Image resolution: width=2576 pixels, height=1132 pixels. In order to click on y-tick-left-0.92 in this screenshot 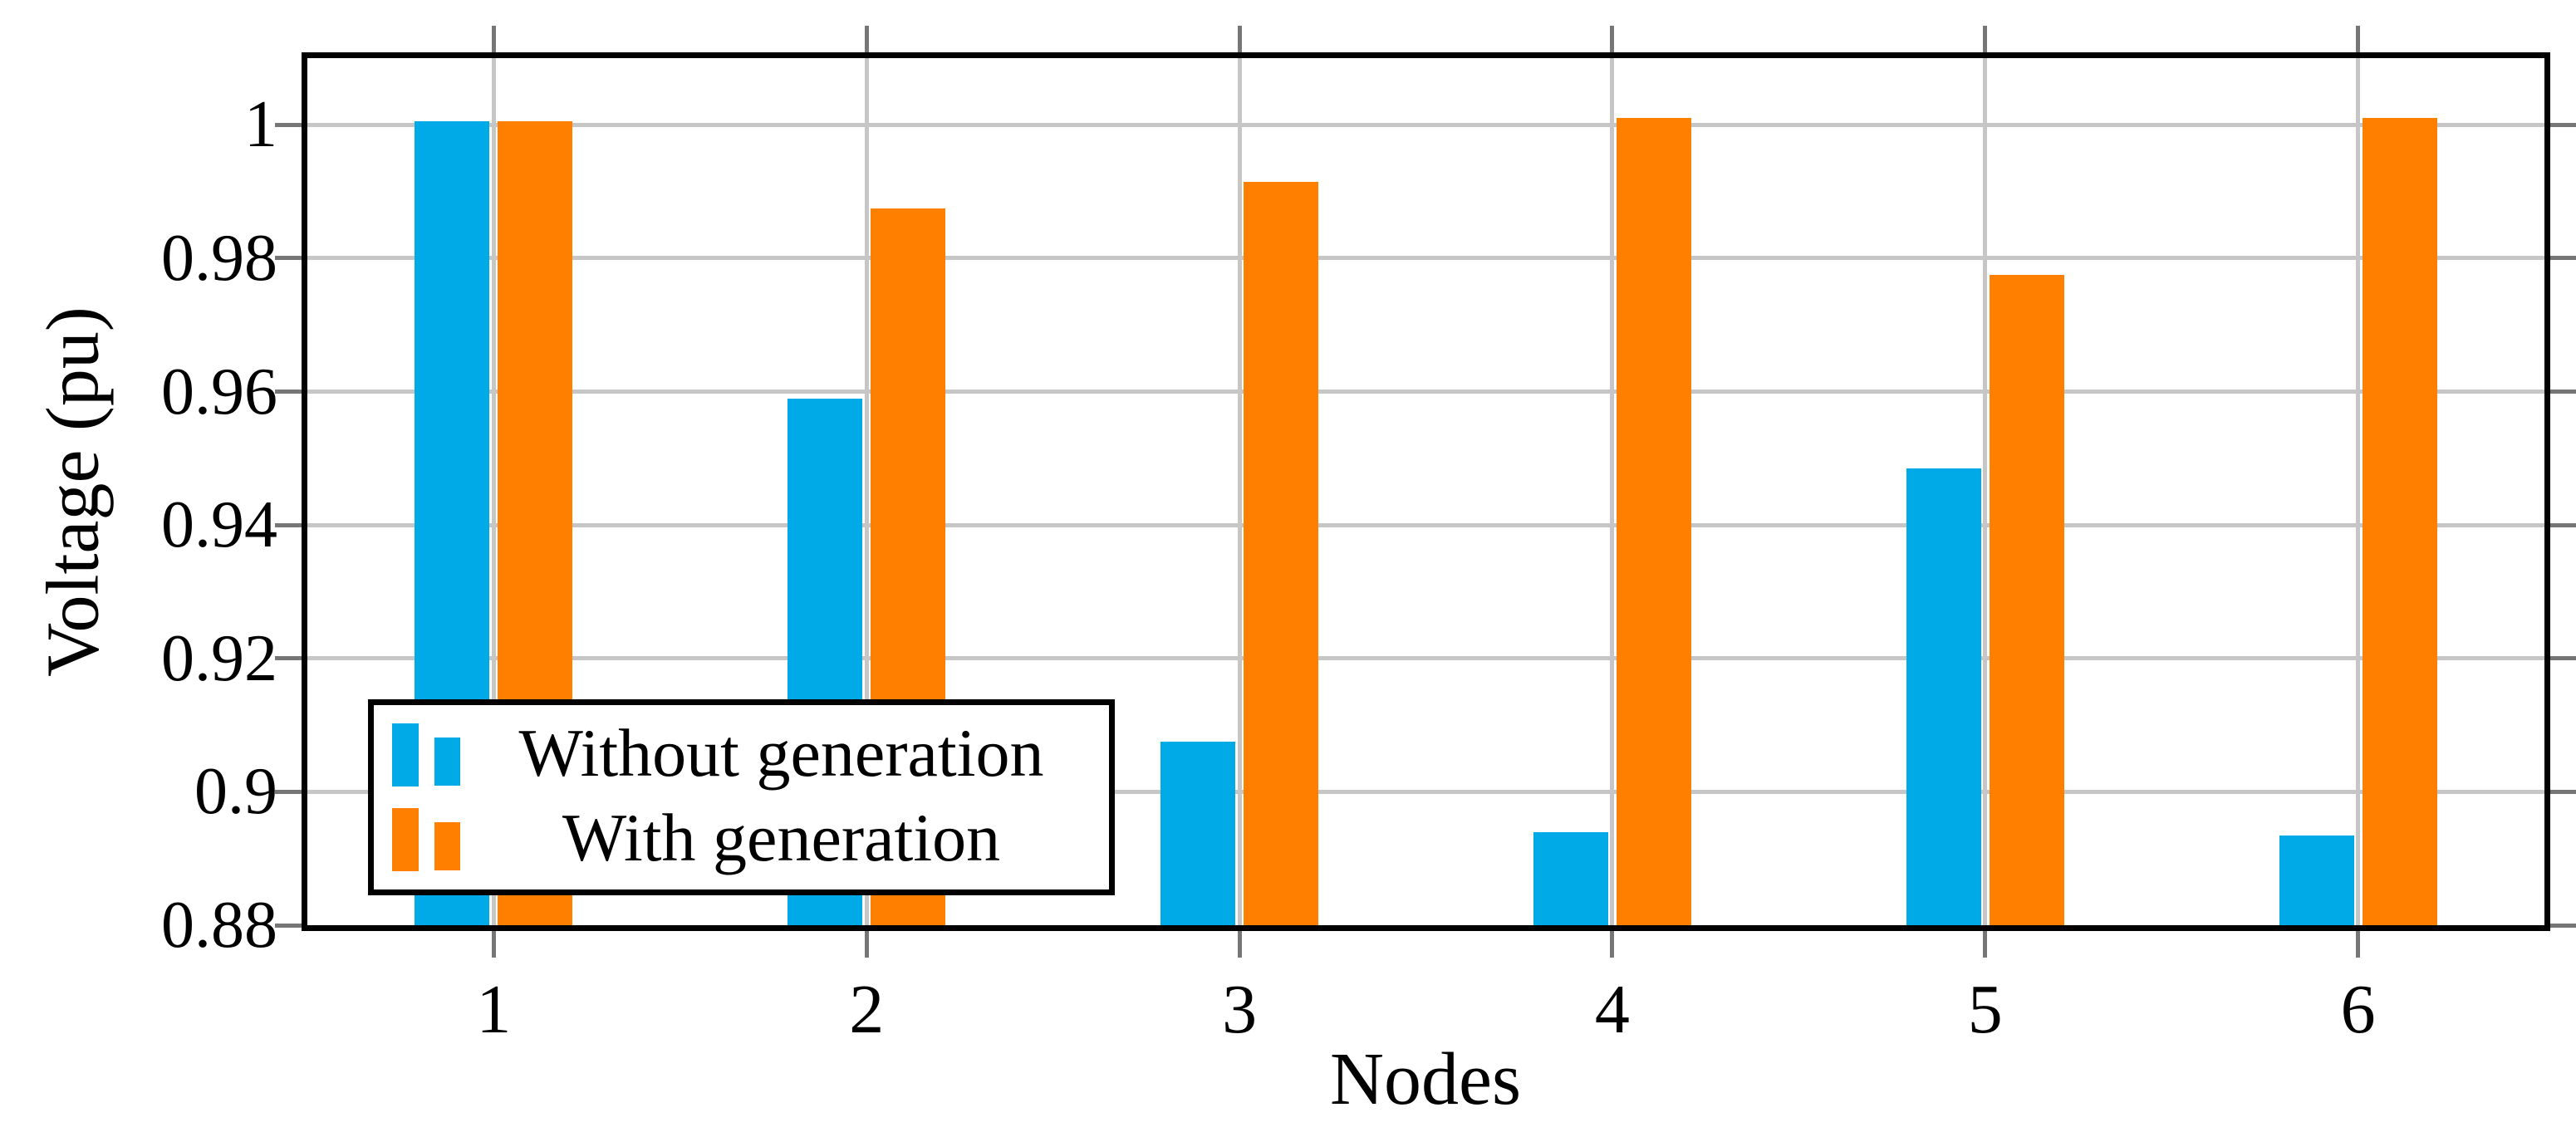, I will do `click(288, 658)`.